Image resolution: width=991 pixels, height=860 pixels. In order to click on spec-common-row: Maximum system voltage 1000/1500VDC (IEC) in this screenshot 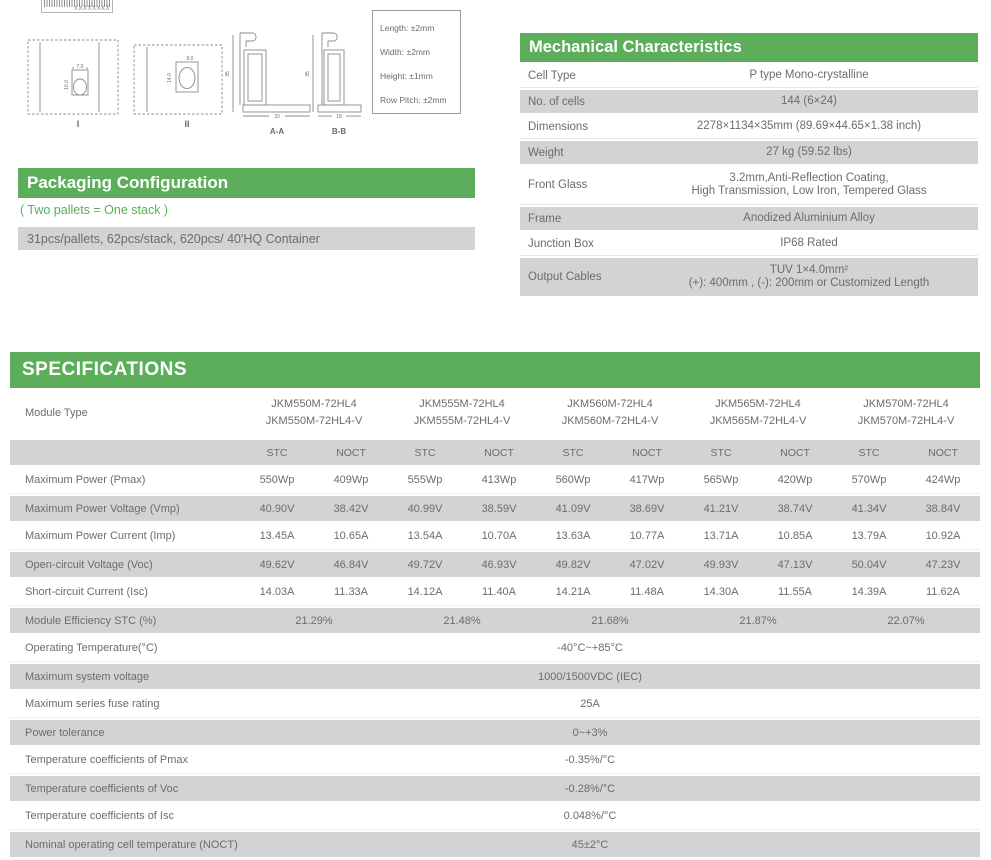, I will do `click(495, 676)`.